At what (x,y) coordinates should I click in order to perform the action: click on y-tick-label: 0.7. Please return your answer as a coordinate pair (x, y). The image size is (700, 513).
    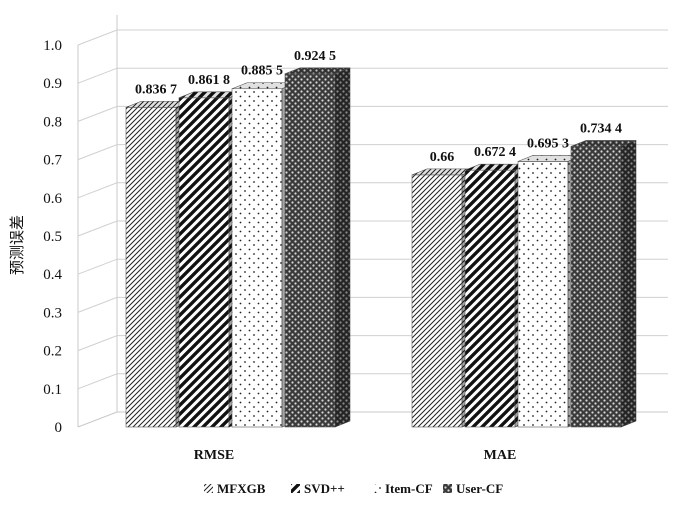
    Looking at the image, I should click on (52, 161).